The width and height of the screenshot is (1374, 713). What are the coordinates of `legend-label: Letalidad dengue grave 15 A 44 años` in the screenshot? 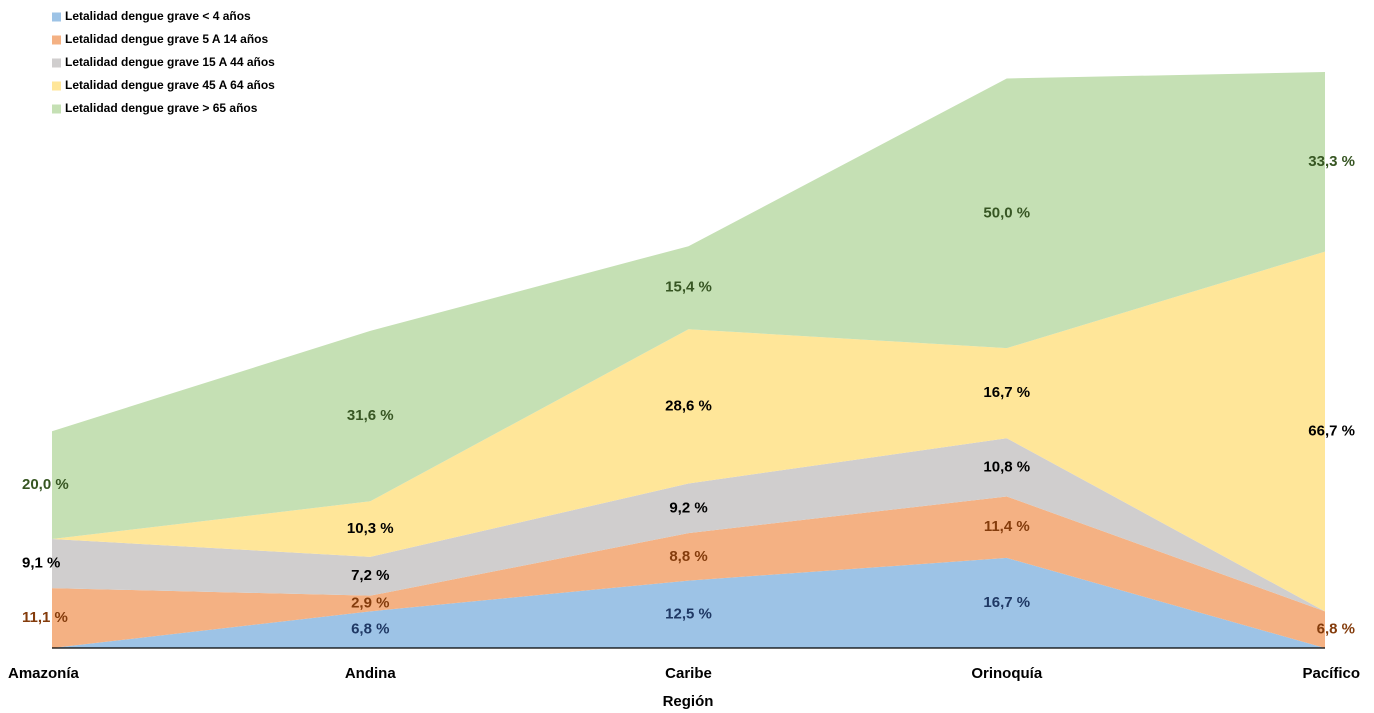 It's located at (170, 62).